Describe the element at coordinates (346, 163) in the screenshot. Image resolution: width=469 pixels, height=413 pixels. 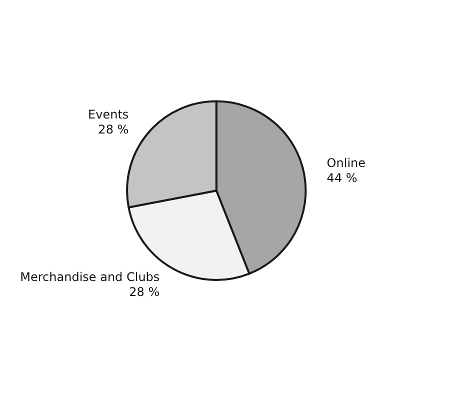
I see `slice-label: Online` at that location.